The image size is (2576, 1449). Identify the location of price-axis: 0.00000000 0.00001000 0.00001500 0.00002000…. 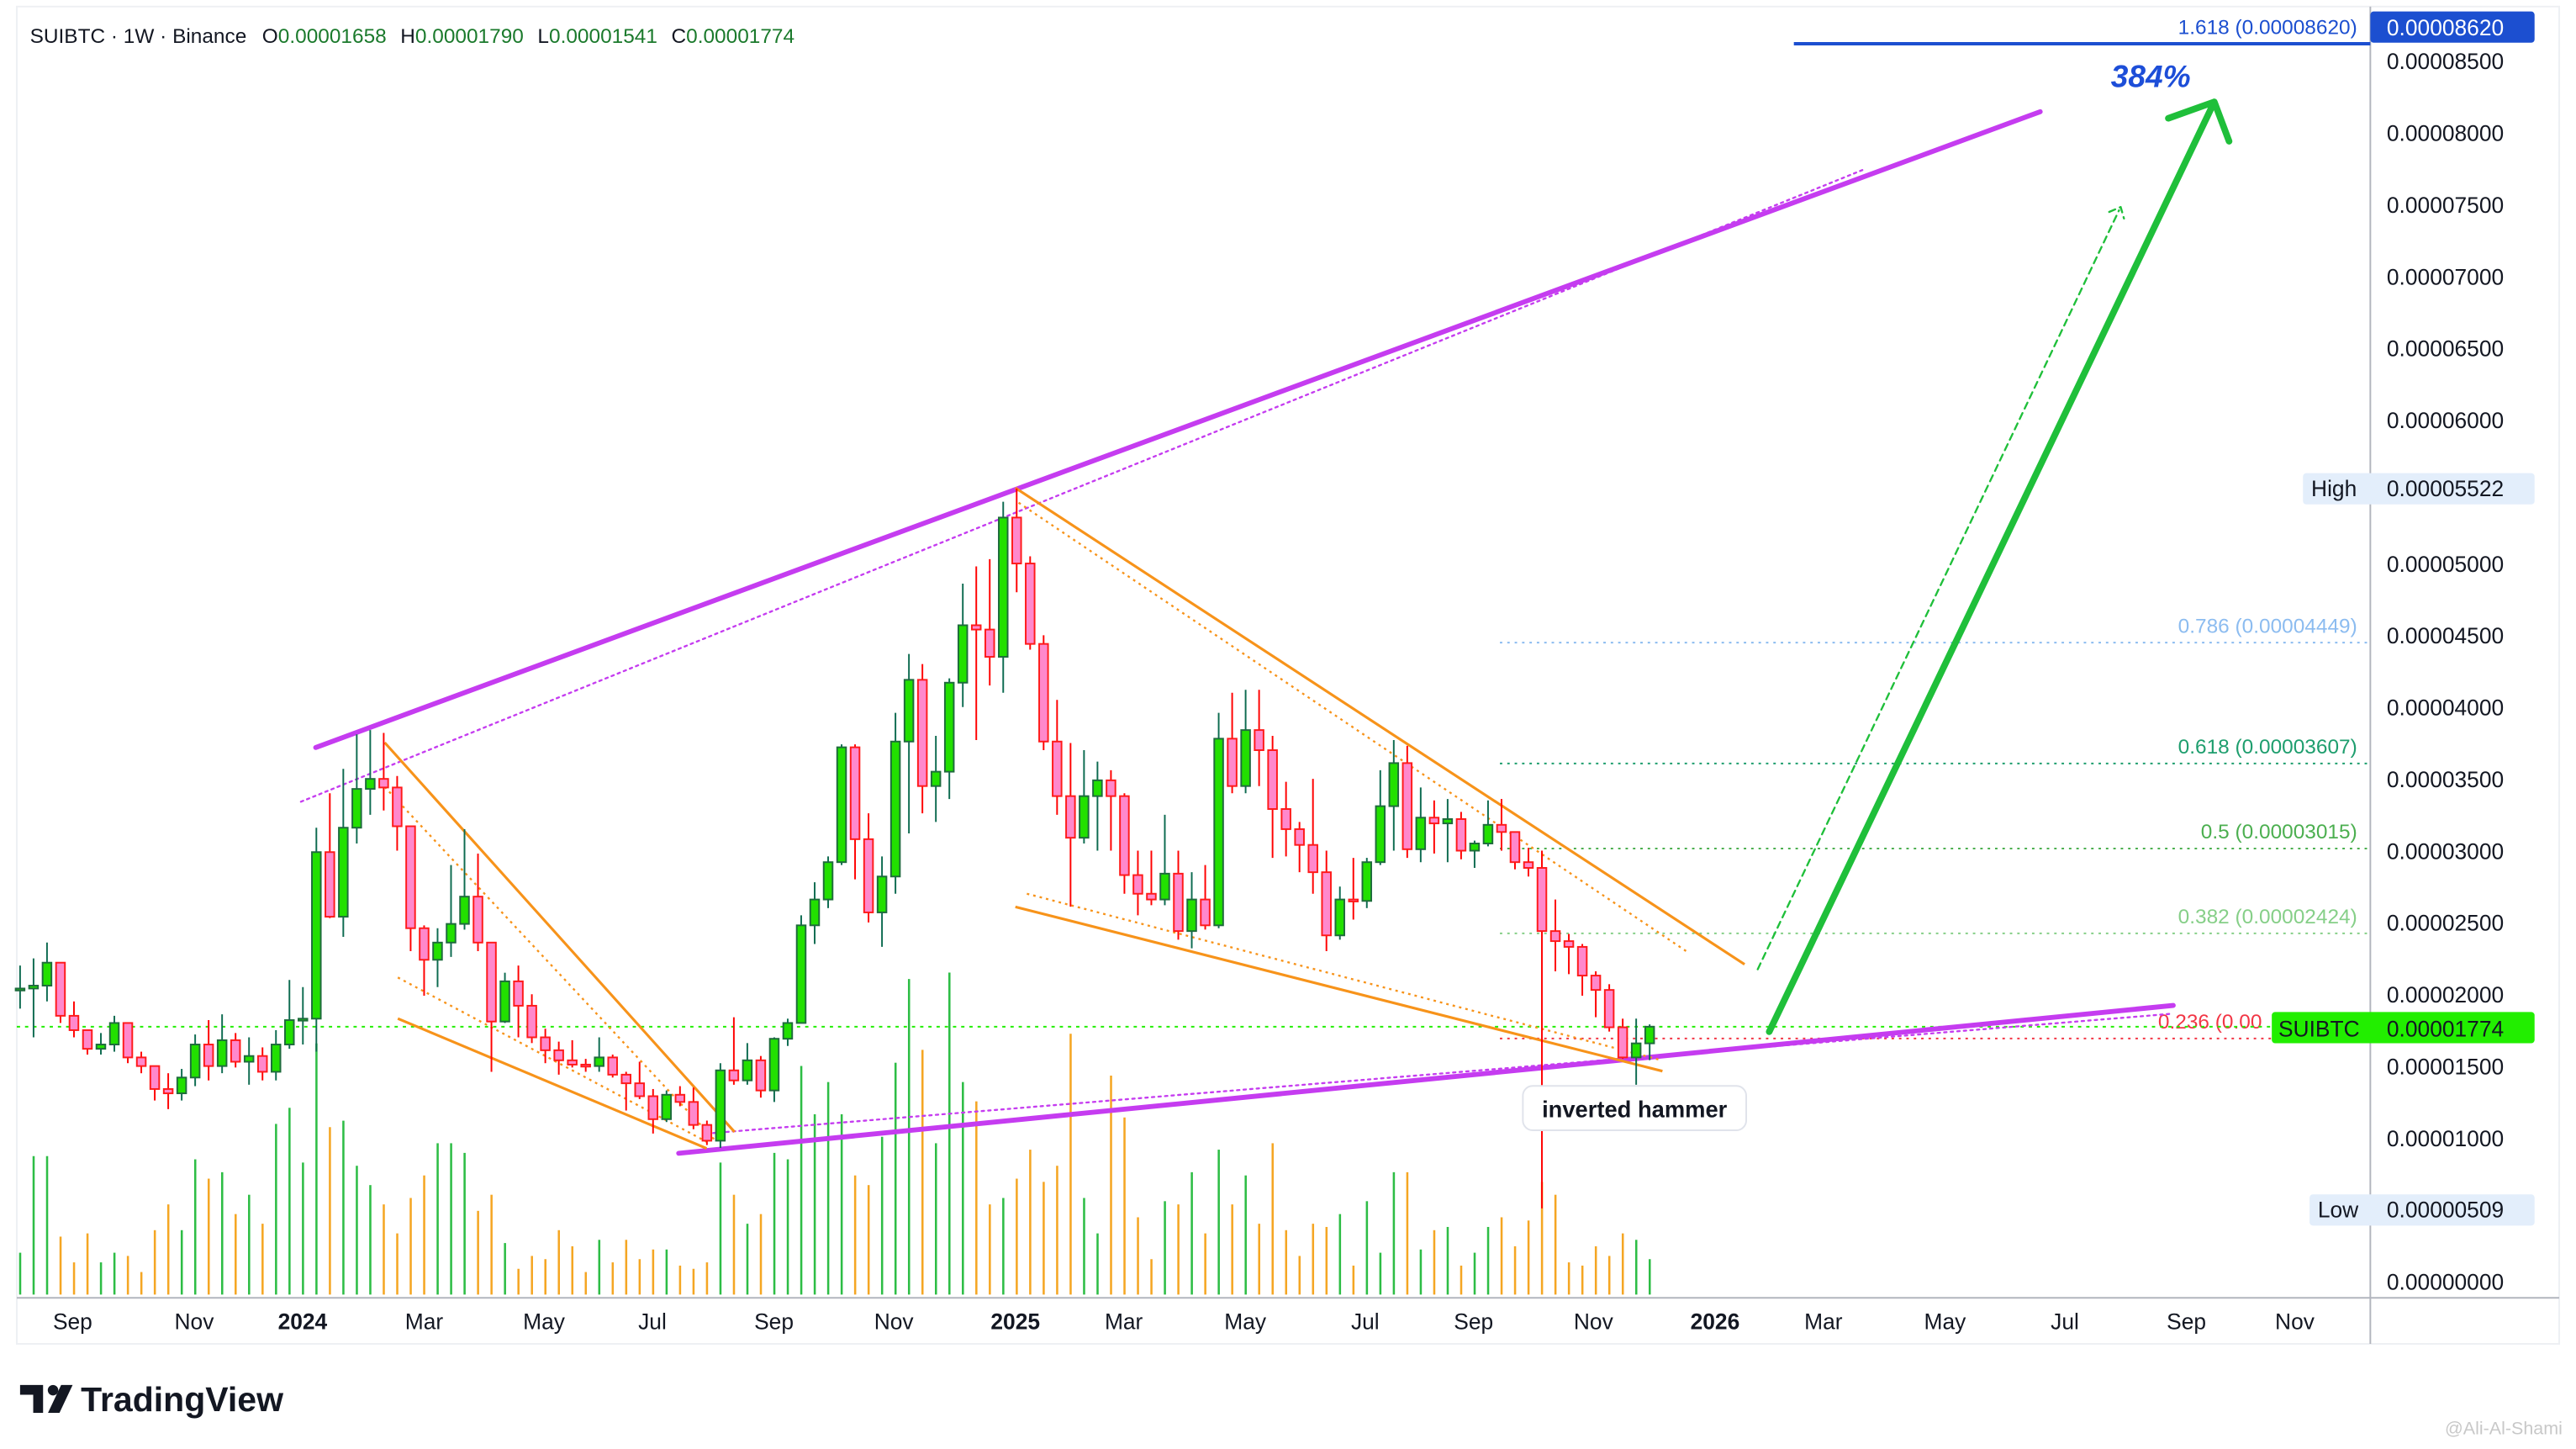
(2446, 671).